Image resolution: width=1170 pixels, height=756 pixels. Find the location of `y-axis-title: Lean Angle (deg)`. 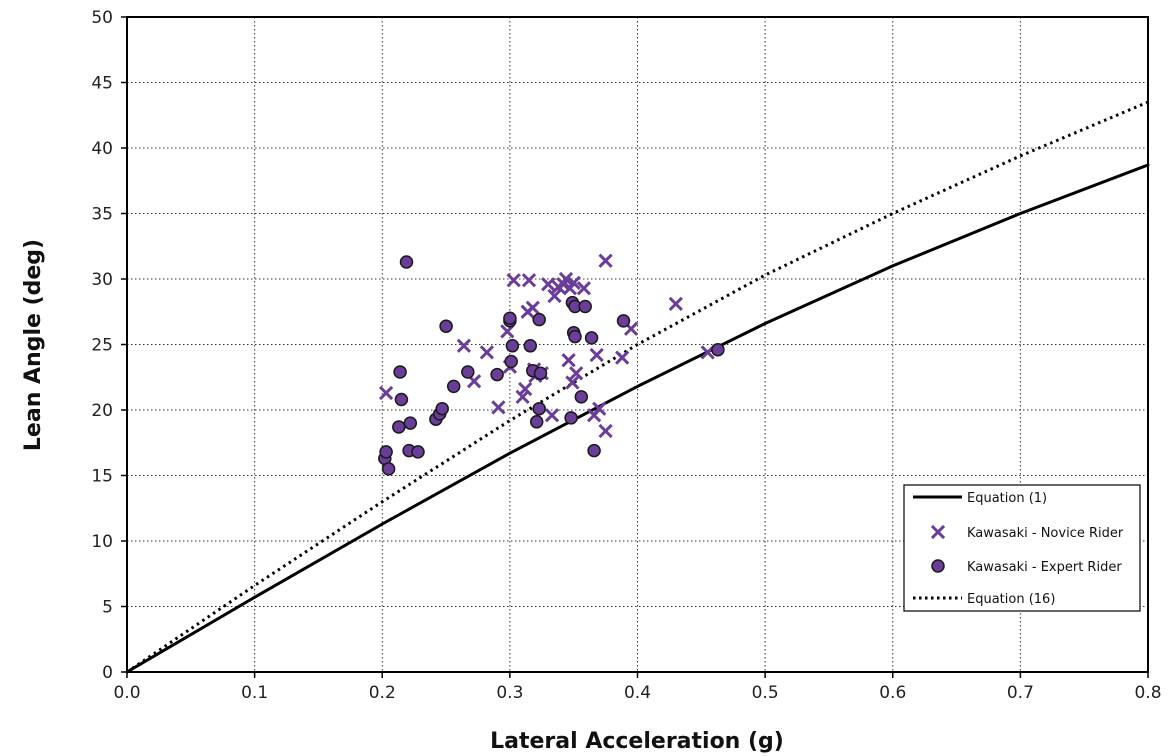

y-axis-title: Lean Angle (deg) is located at coordinates (33, 345).